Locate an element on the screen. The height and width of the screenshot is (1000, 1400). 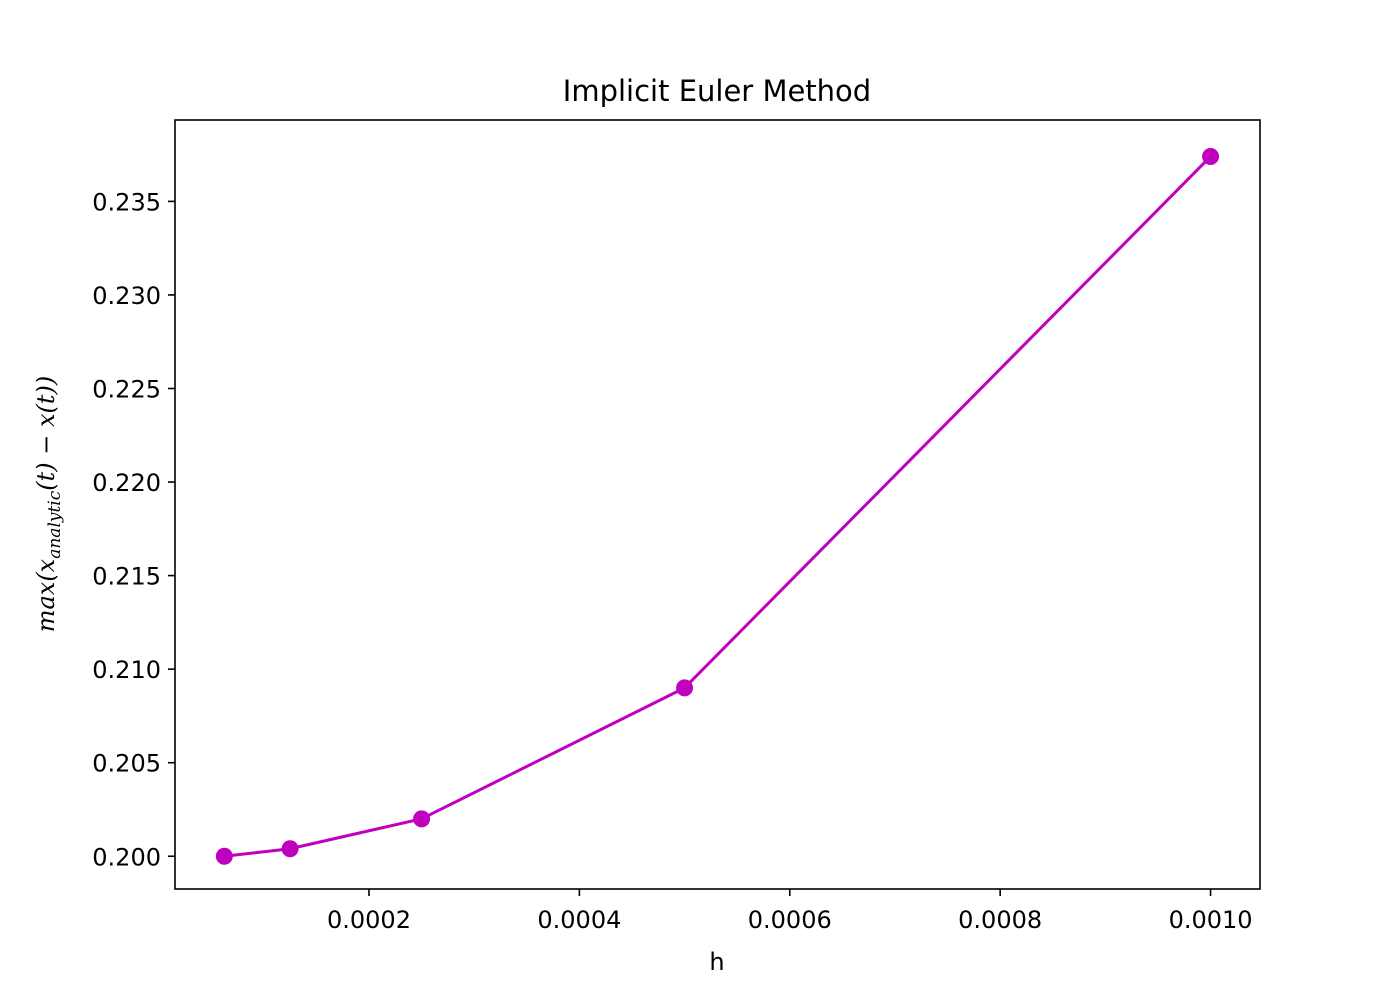
y-tick-label: 0.215 is located at coordinates (126, 577).